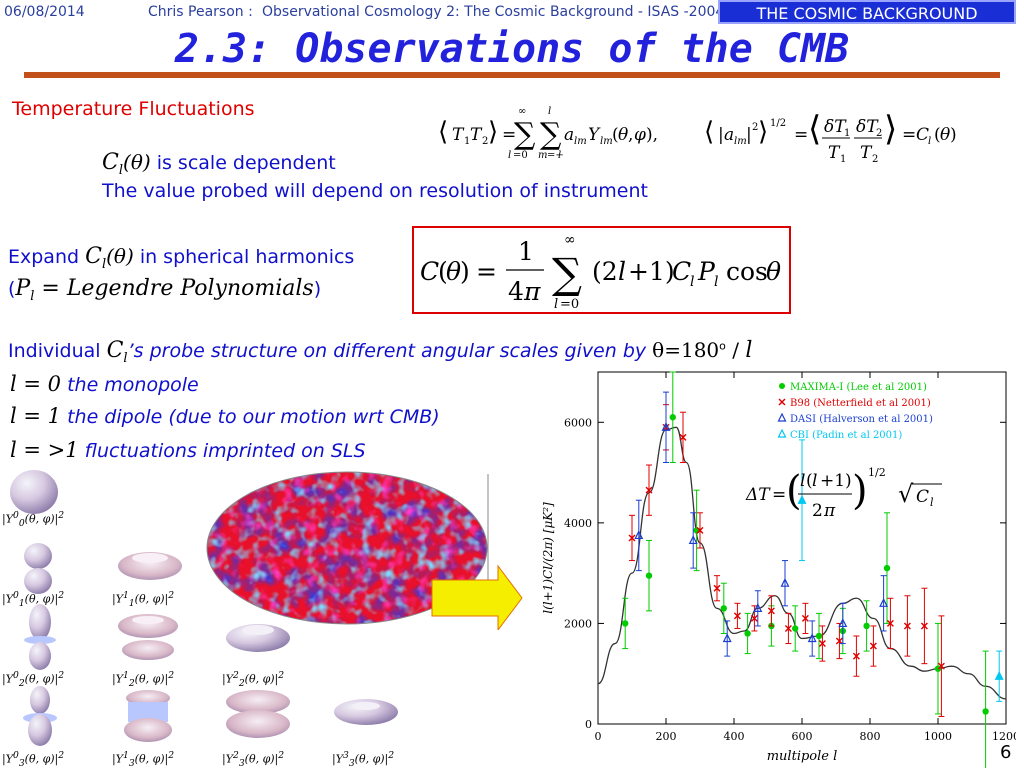  Describe the element at coordinates (666, 736) in the screenshot. I see `x-tick-label: 200` at that location.